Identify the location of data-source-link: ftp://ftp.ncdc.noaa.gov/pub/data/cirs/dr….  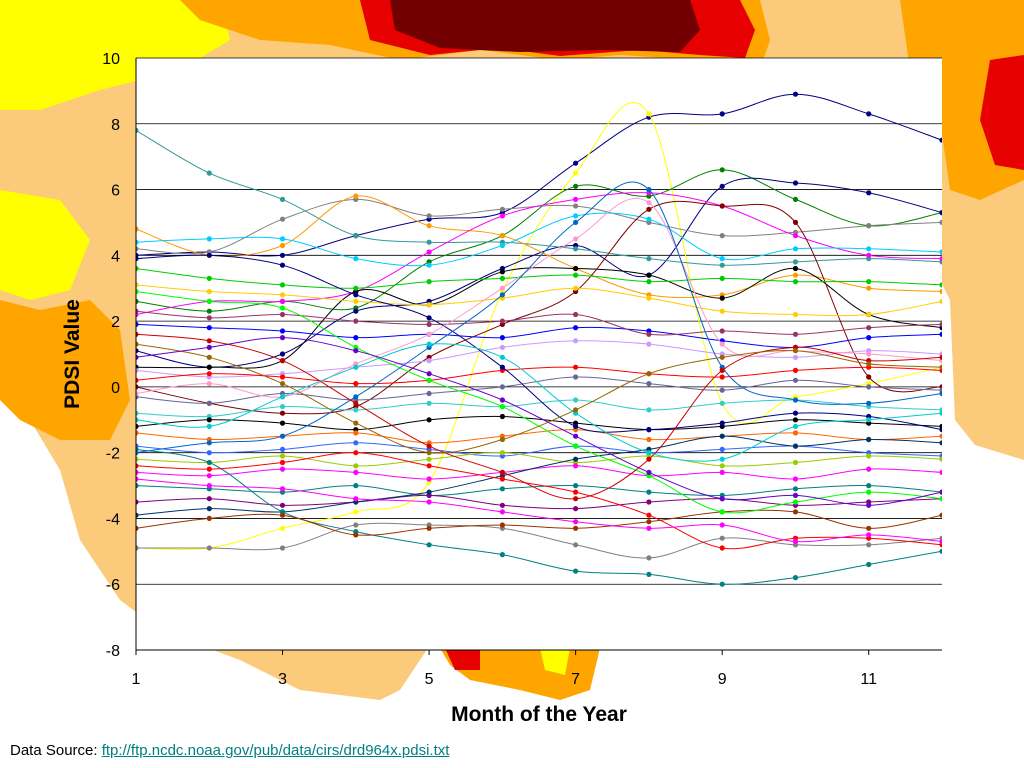
(275, 750).